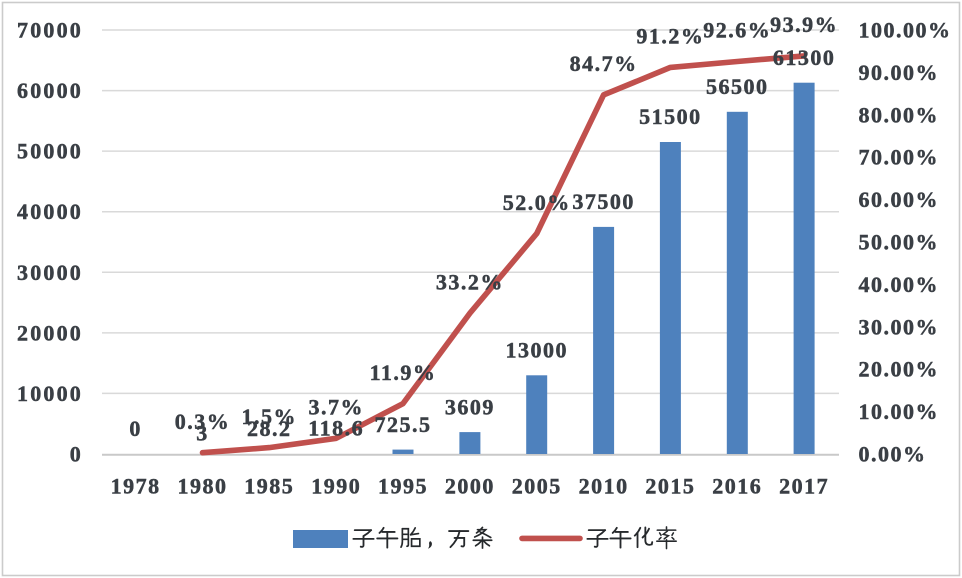 The width and height of the screenshot is (962, 578). Describe the element at coordinates (136, 486) in the screenshot. I see `svg-text: 1978` at that location.